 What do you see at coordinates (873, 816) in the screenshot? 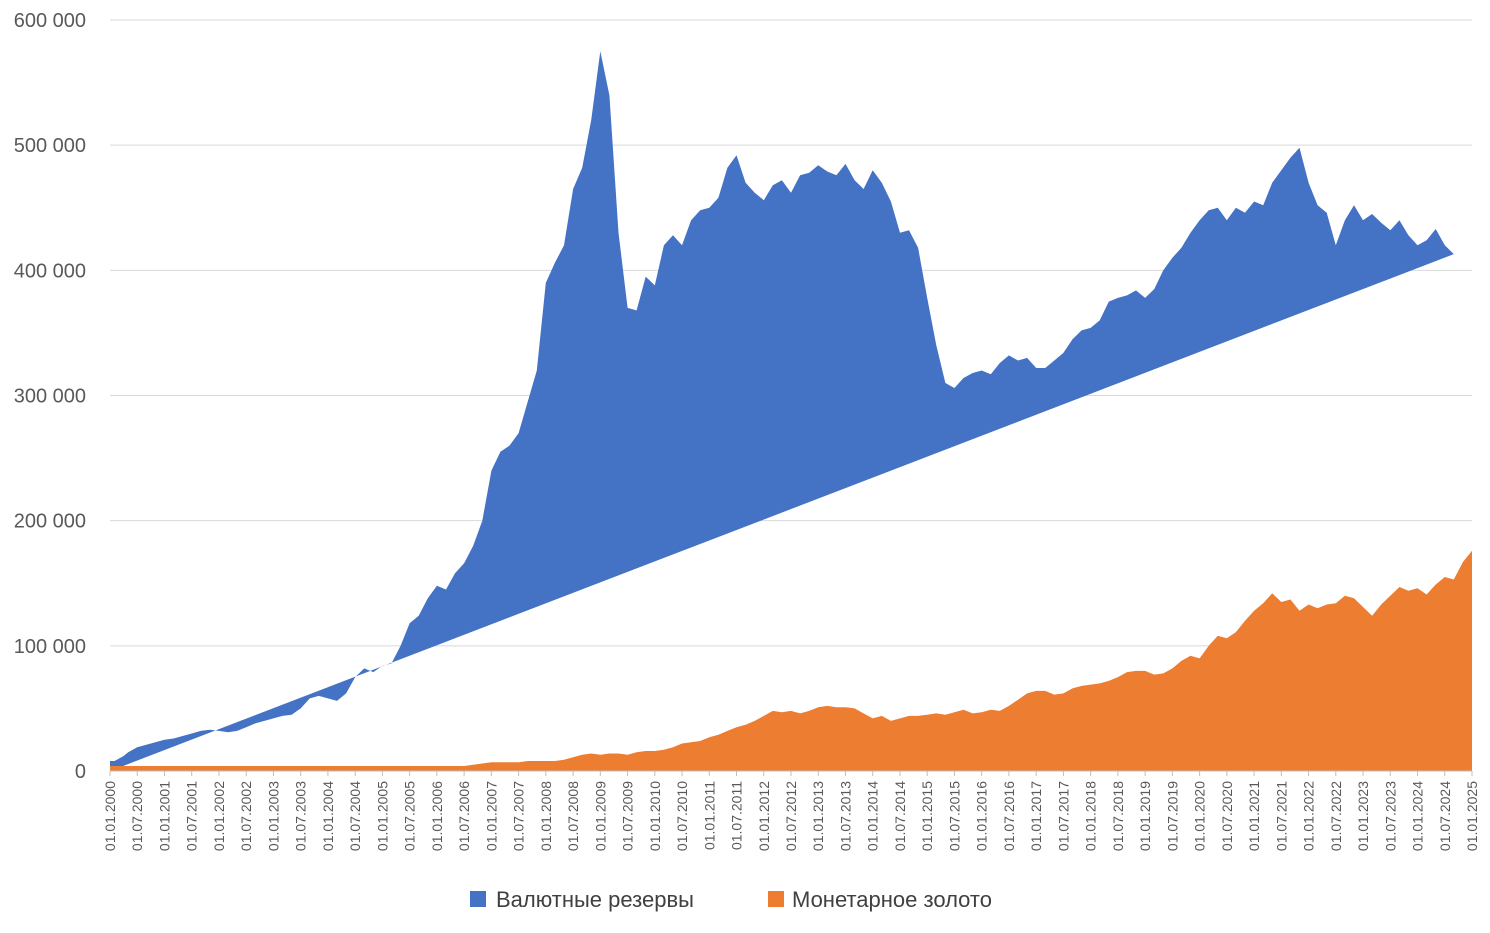
I see `x-tick-label: 01.01.2014` at bounding box center [873, 816].